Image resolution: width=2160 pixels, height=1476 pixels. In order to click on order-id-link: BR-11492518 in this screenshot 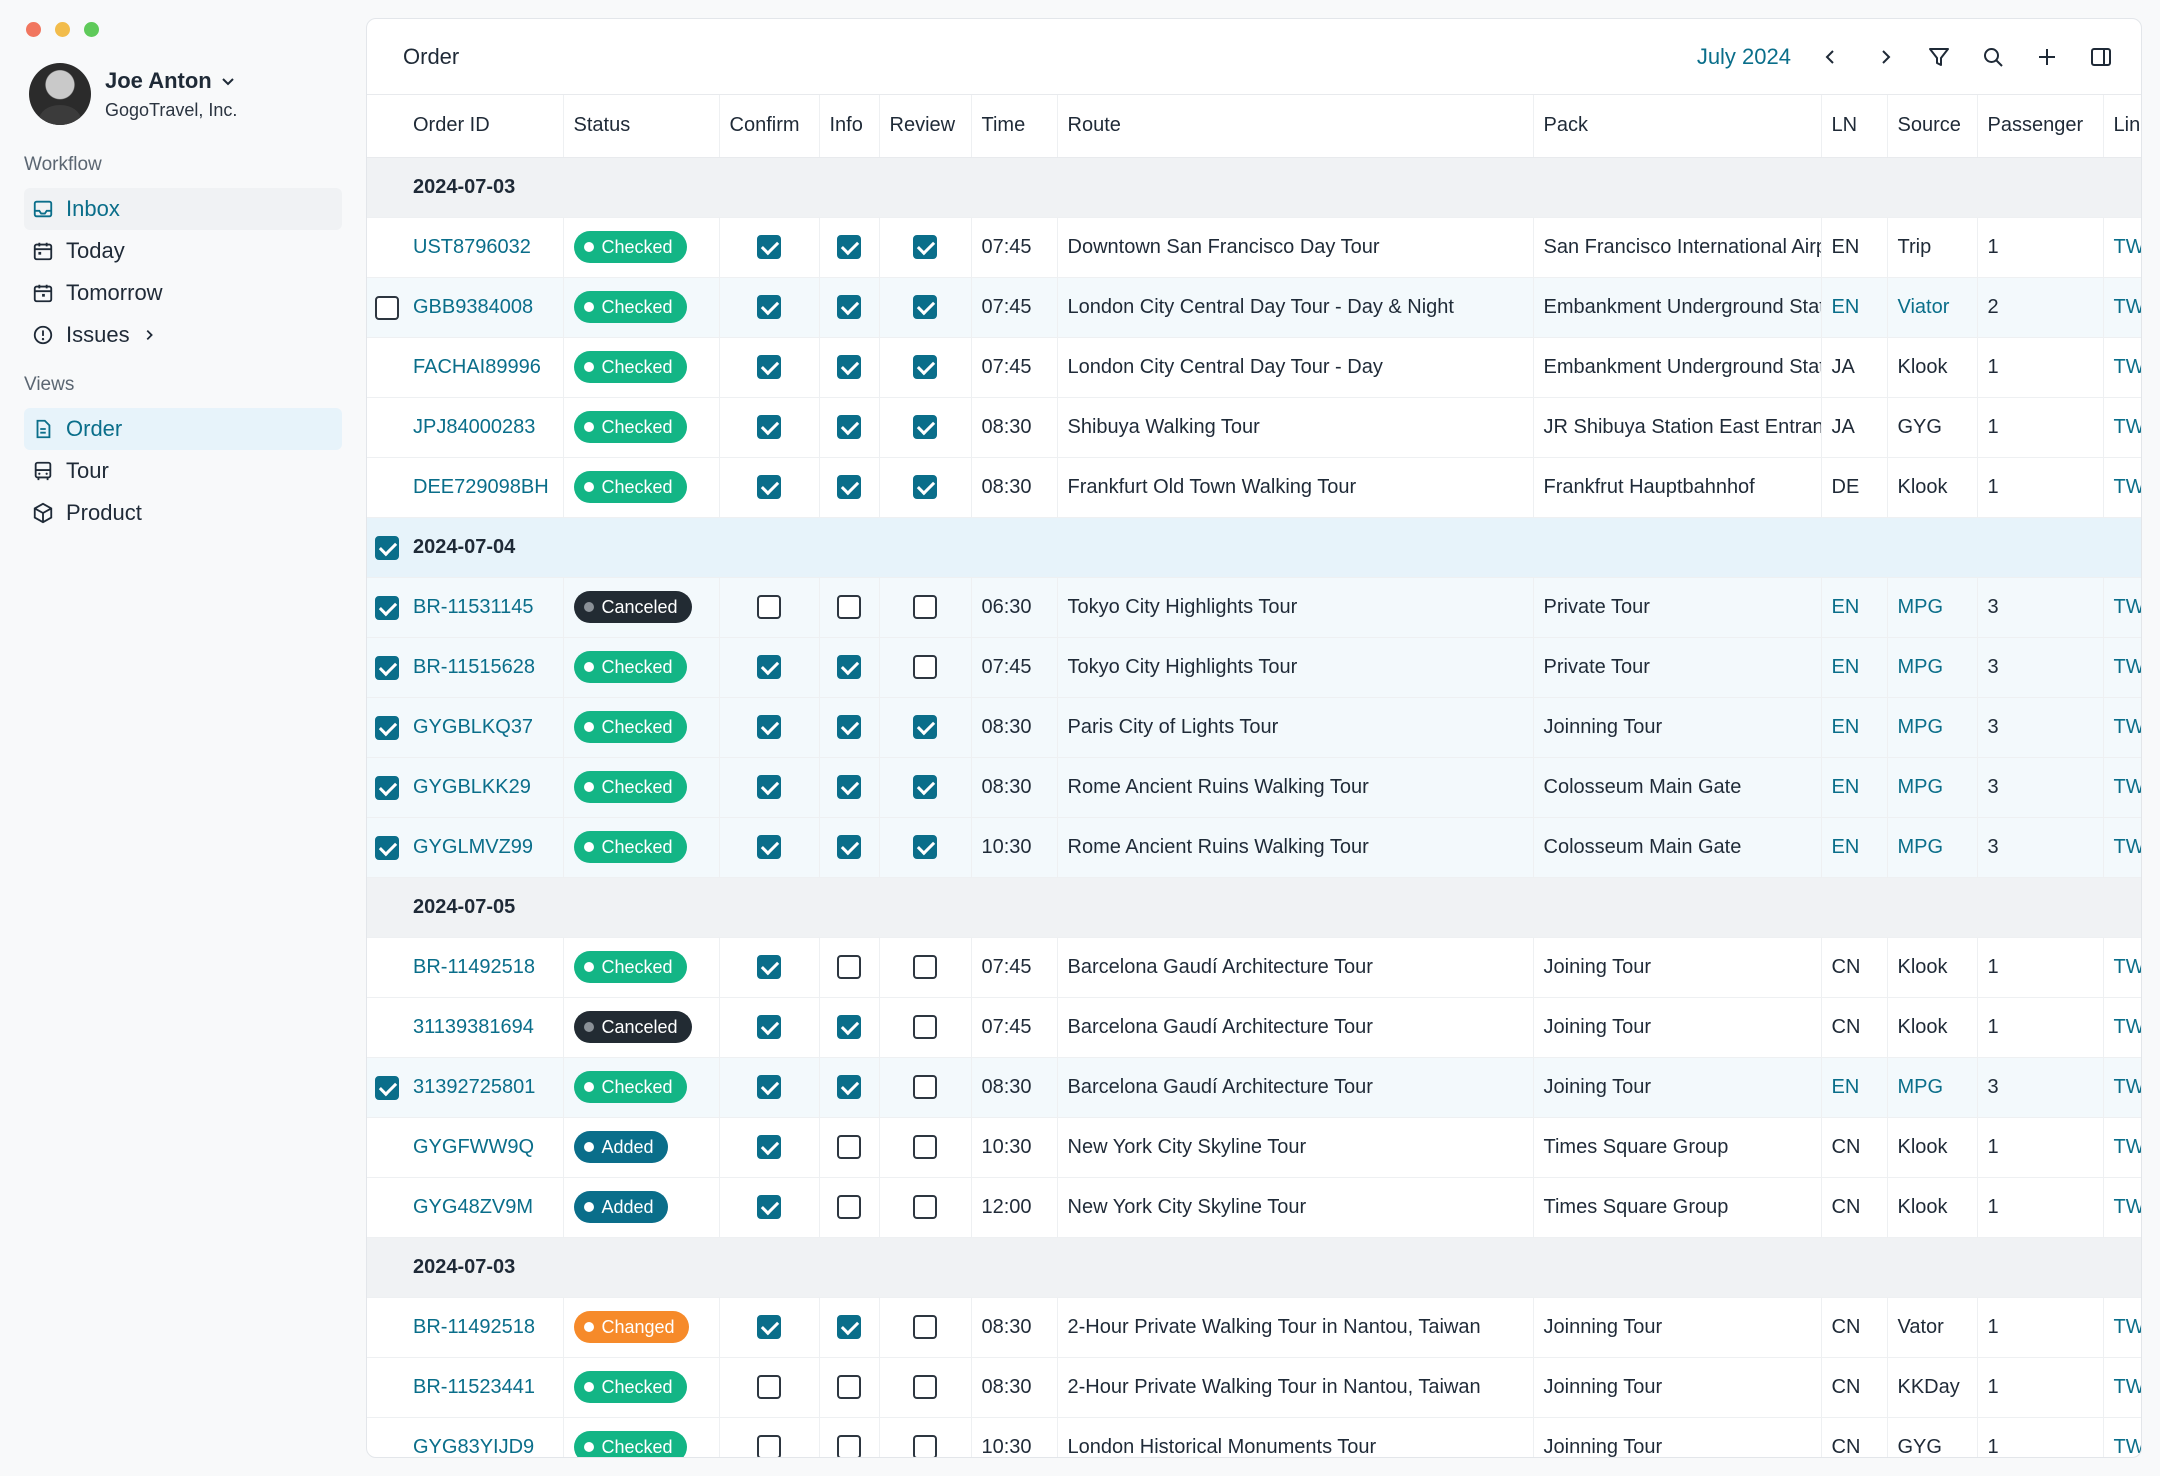, I will do `click(474, 1326)`.